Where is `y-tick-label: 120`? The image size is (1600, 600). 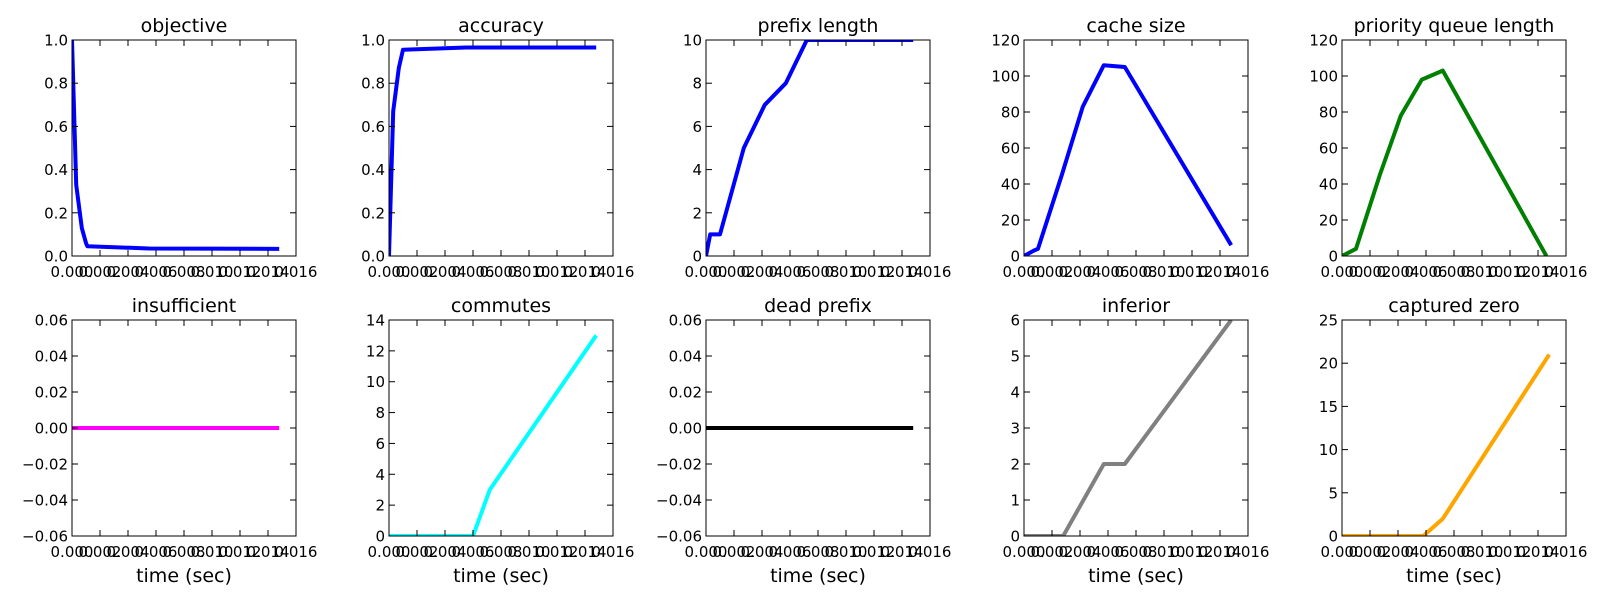
y-tick-label: 120 is located at coordinates (1005, 41).